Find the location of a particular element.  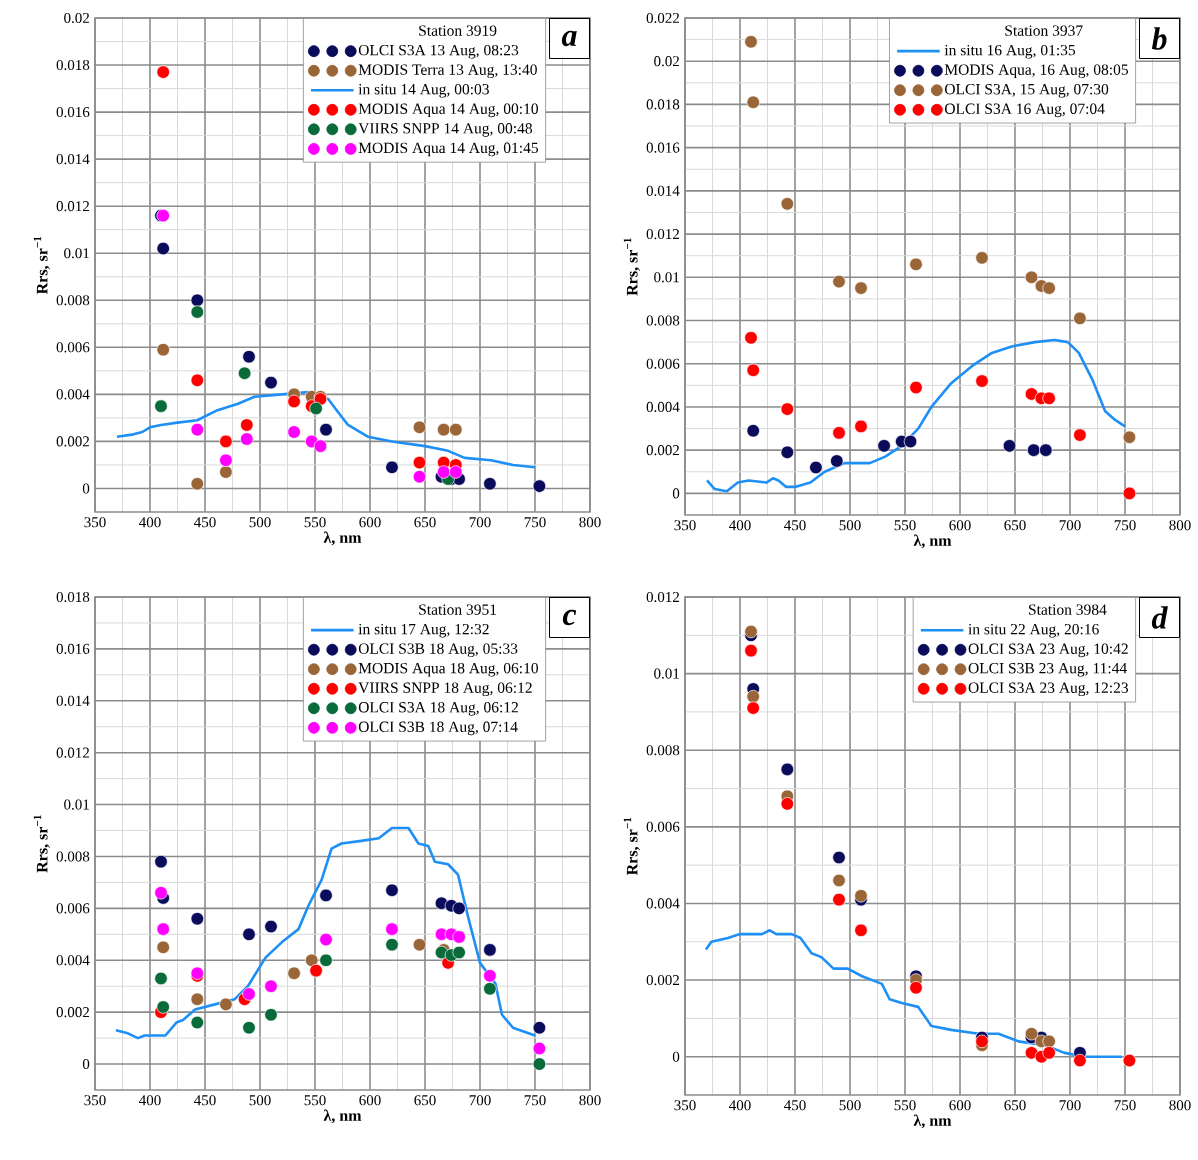

legend-label: OLCI S3A 23 Aug, 10:42 is located at coordinates (1048, 650).